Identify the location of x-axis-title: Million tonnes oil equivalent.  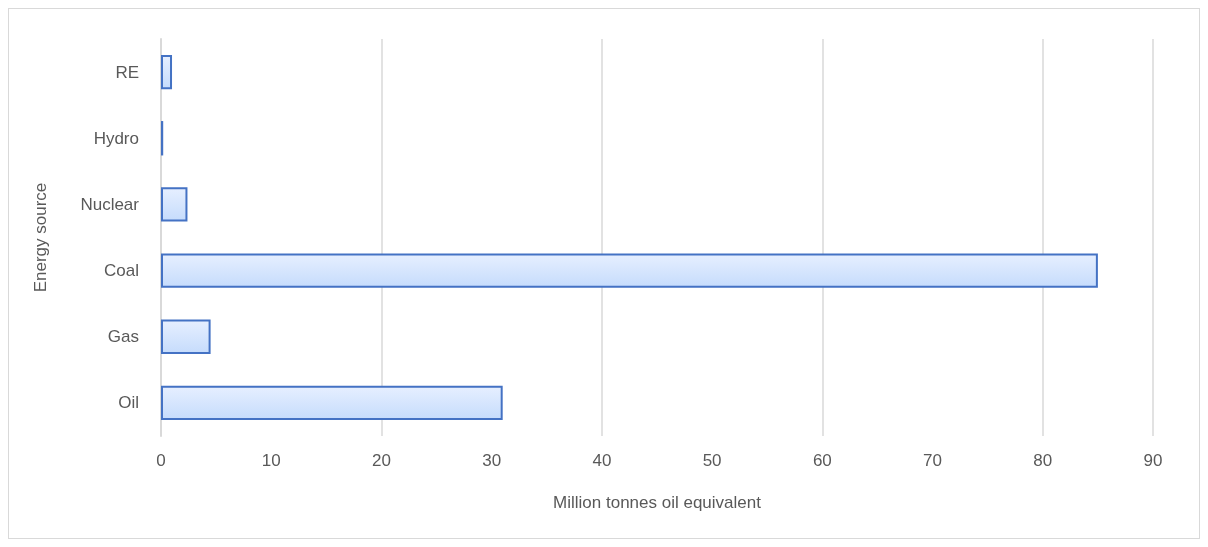
(657, 502).